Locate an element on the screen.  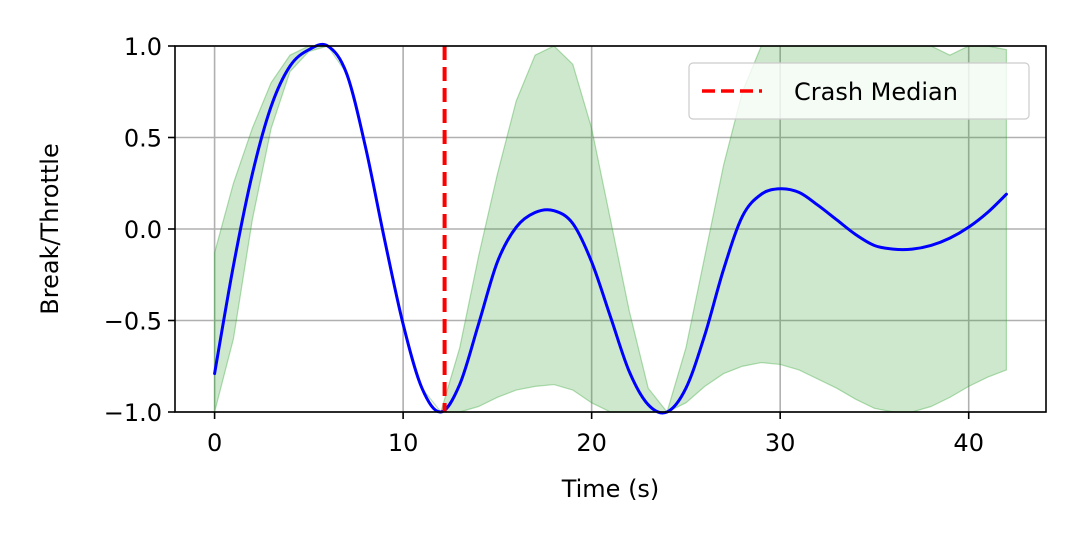
y-tick-label: 1.0 is located at coordinates (143, 47).